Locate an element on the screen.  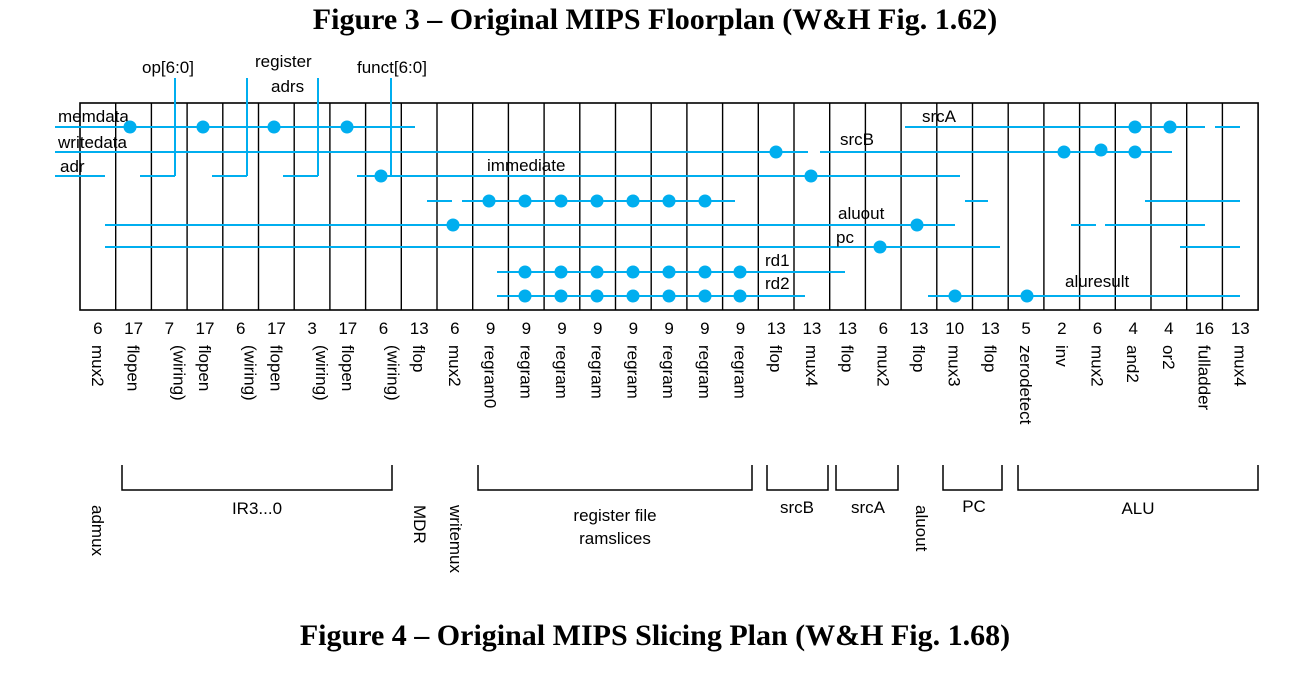
column-number: 5 is located at coordinates (1025, 328).